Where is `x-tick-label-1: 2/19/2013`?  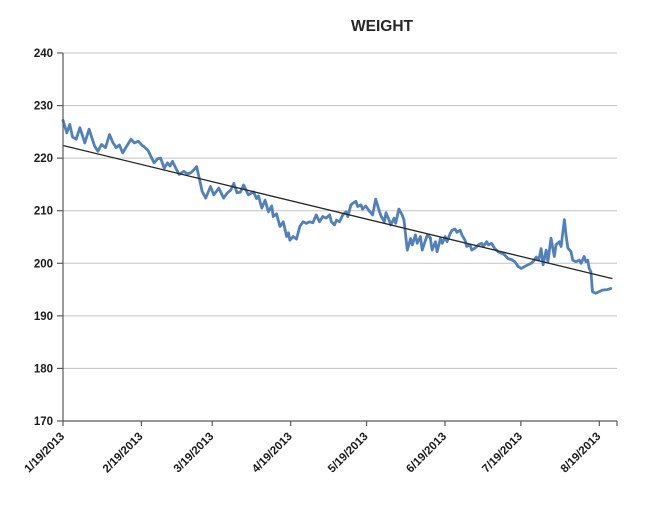 x-tick-label-1: 2/19/2013 is located at coordinates (123, 453).